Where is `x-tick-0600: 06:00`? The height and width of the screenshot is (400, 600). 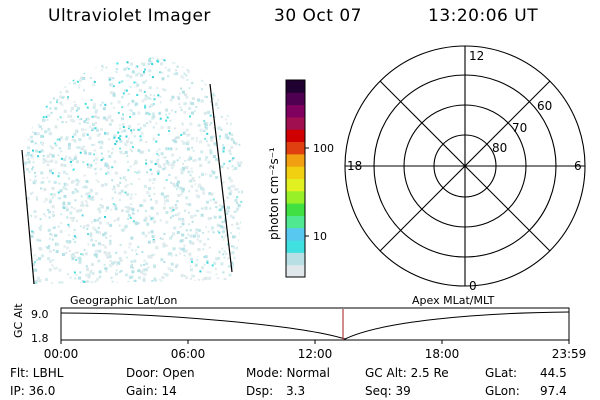
x-tick-0600: 06:00 is located at coordinates (188, 354).